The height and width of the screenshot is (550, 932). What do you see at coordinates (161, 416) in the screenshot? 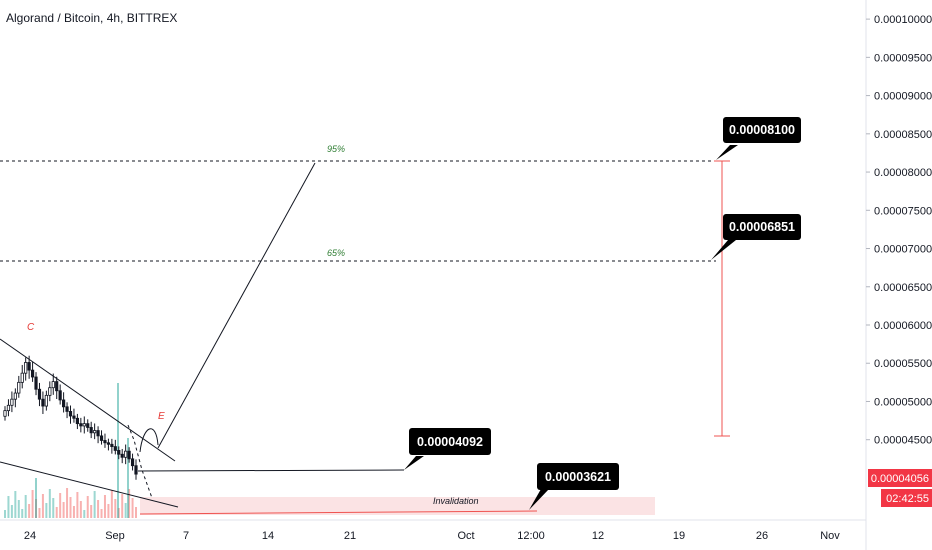
I see `wave-label-e: E` at bounding box center [161, 416].